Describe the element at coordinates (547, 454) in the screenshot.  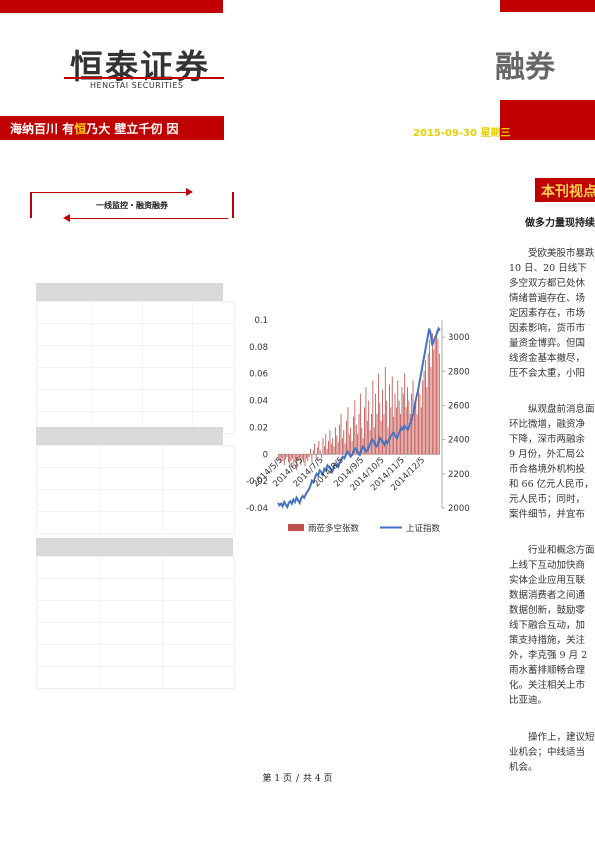
I see `article-line: 9 月份，外汇局公` at that location.